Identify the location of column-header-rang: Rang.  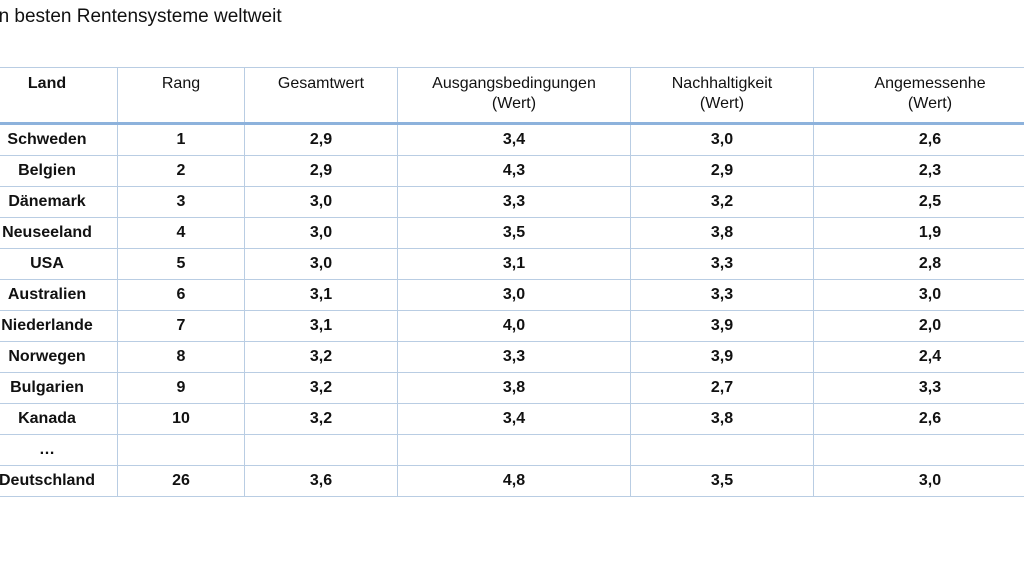
(181, 95).